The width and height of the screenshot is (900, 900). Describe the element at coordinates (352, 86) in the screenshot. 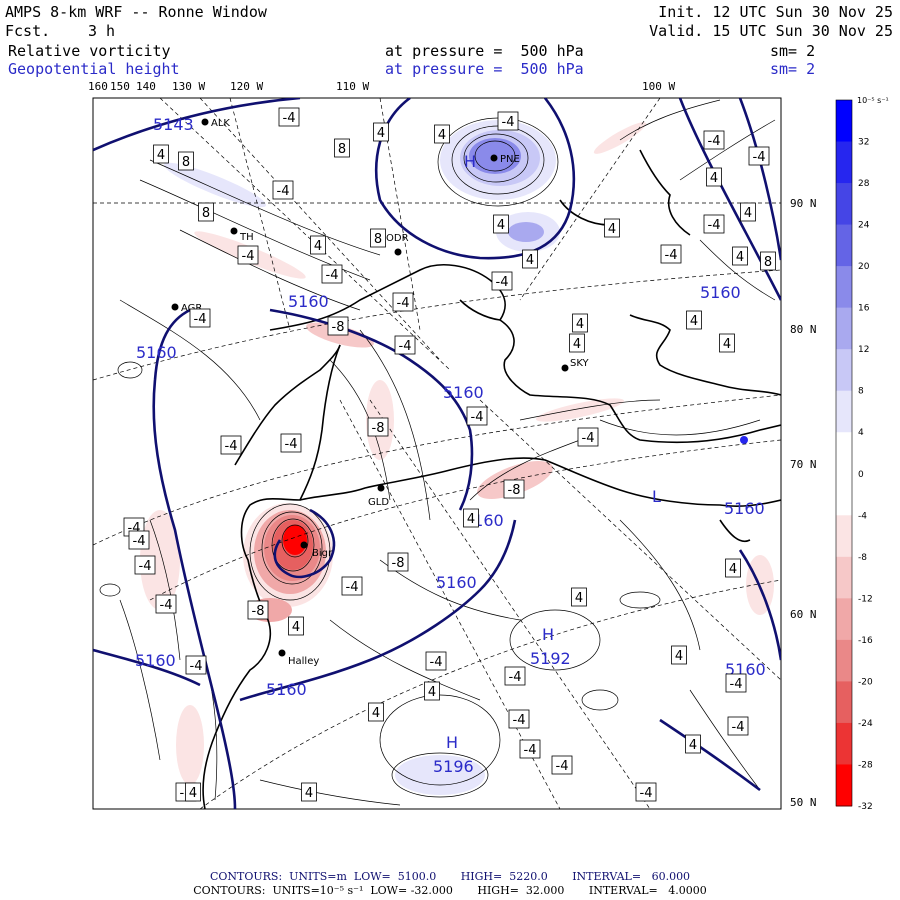

I see `lon-label: 110 W` at that location.